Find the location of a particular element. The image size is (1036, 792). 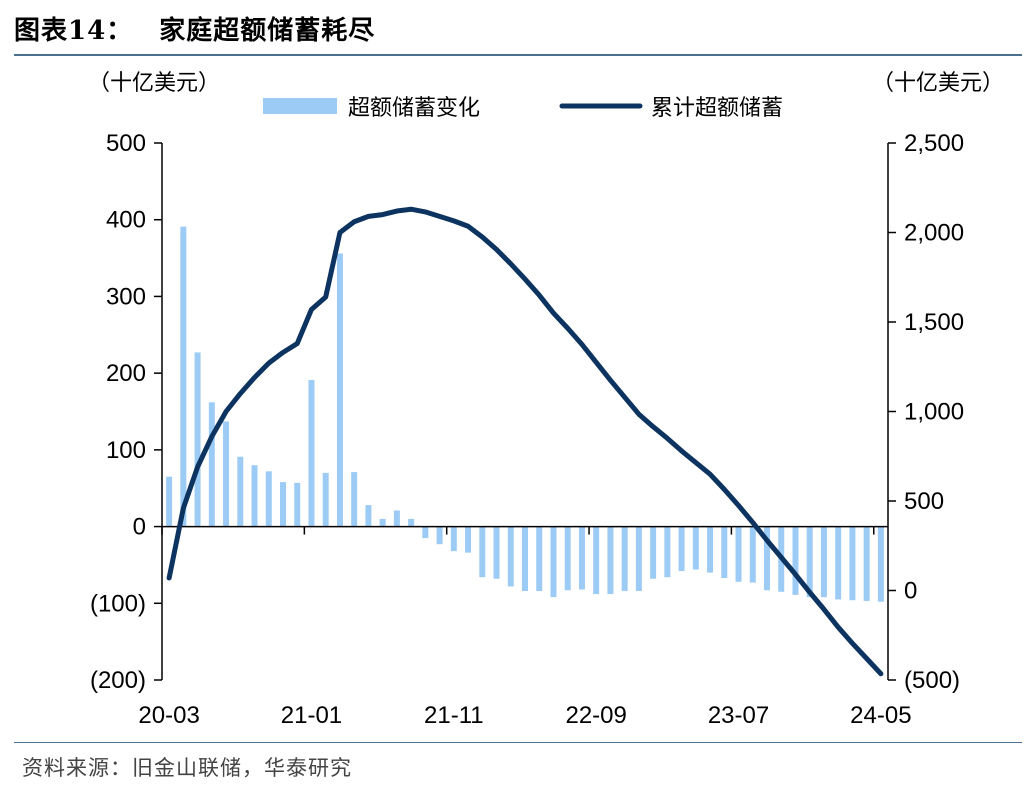

chart-title: 图表14： 家庭超额储蓄耗尽 is located at coordinates (194, 28).